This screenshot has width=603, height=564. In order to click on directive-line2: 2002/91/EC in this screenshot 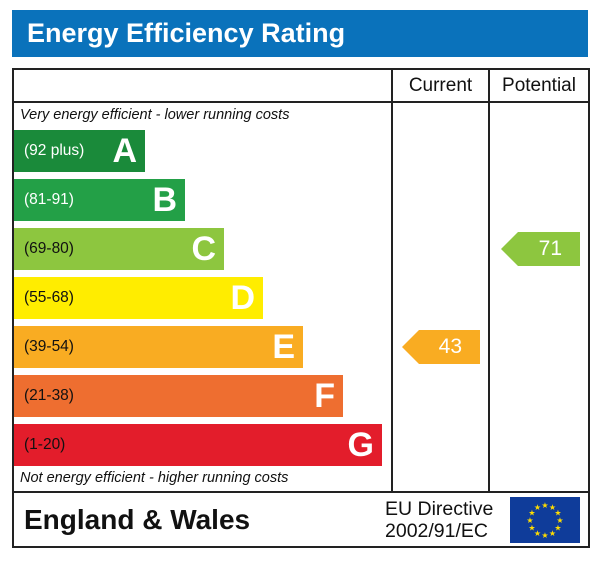, I will do `click(436, 531)`.